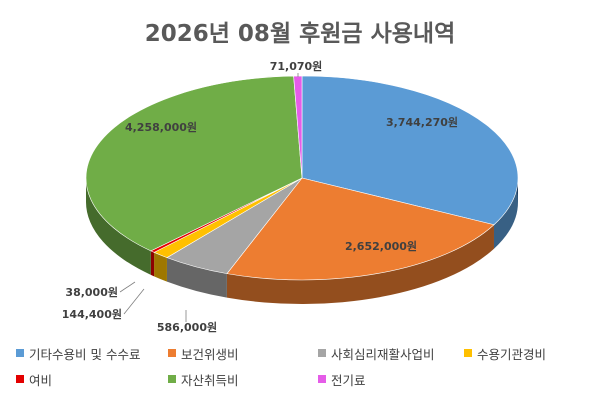 The height and width of the screenshot is (400, 600). I want to click on legend-label: 자산취득비, so click(210, 380).